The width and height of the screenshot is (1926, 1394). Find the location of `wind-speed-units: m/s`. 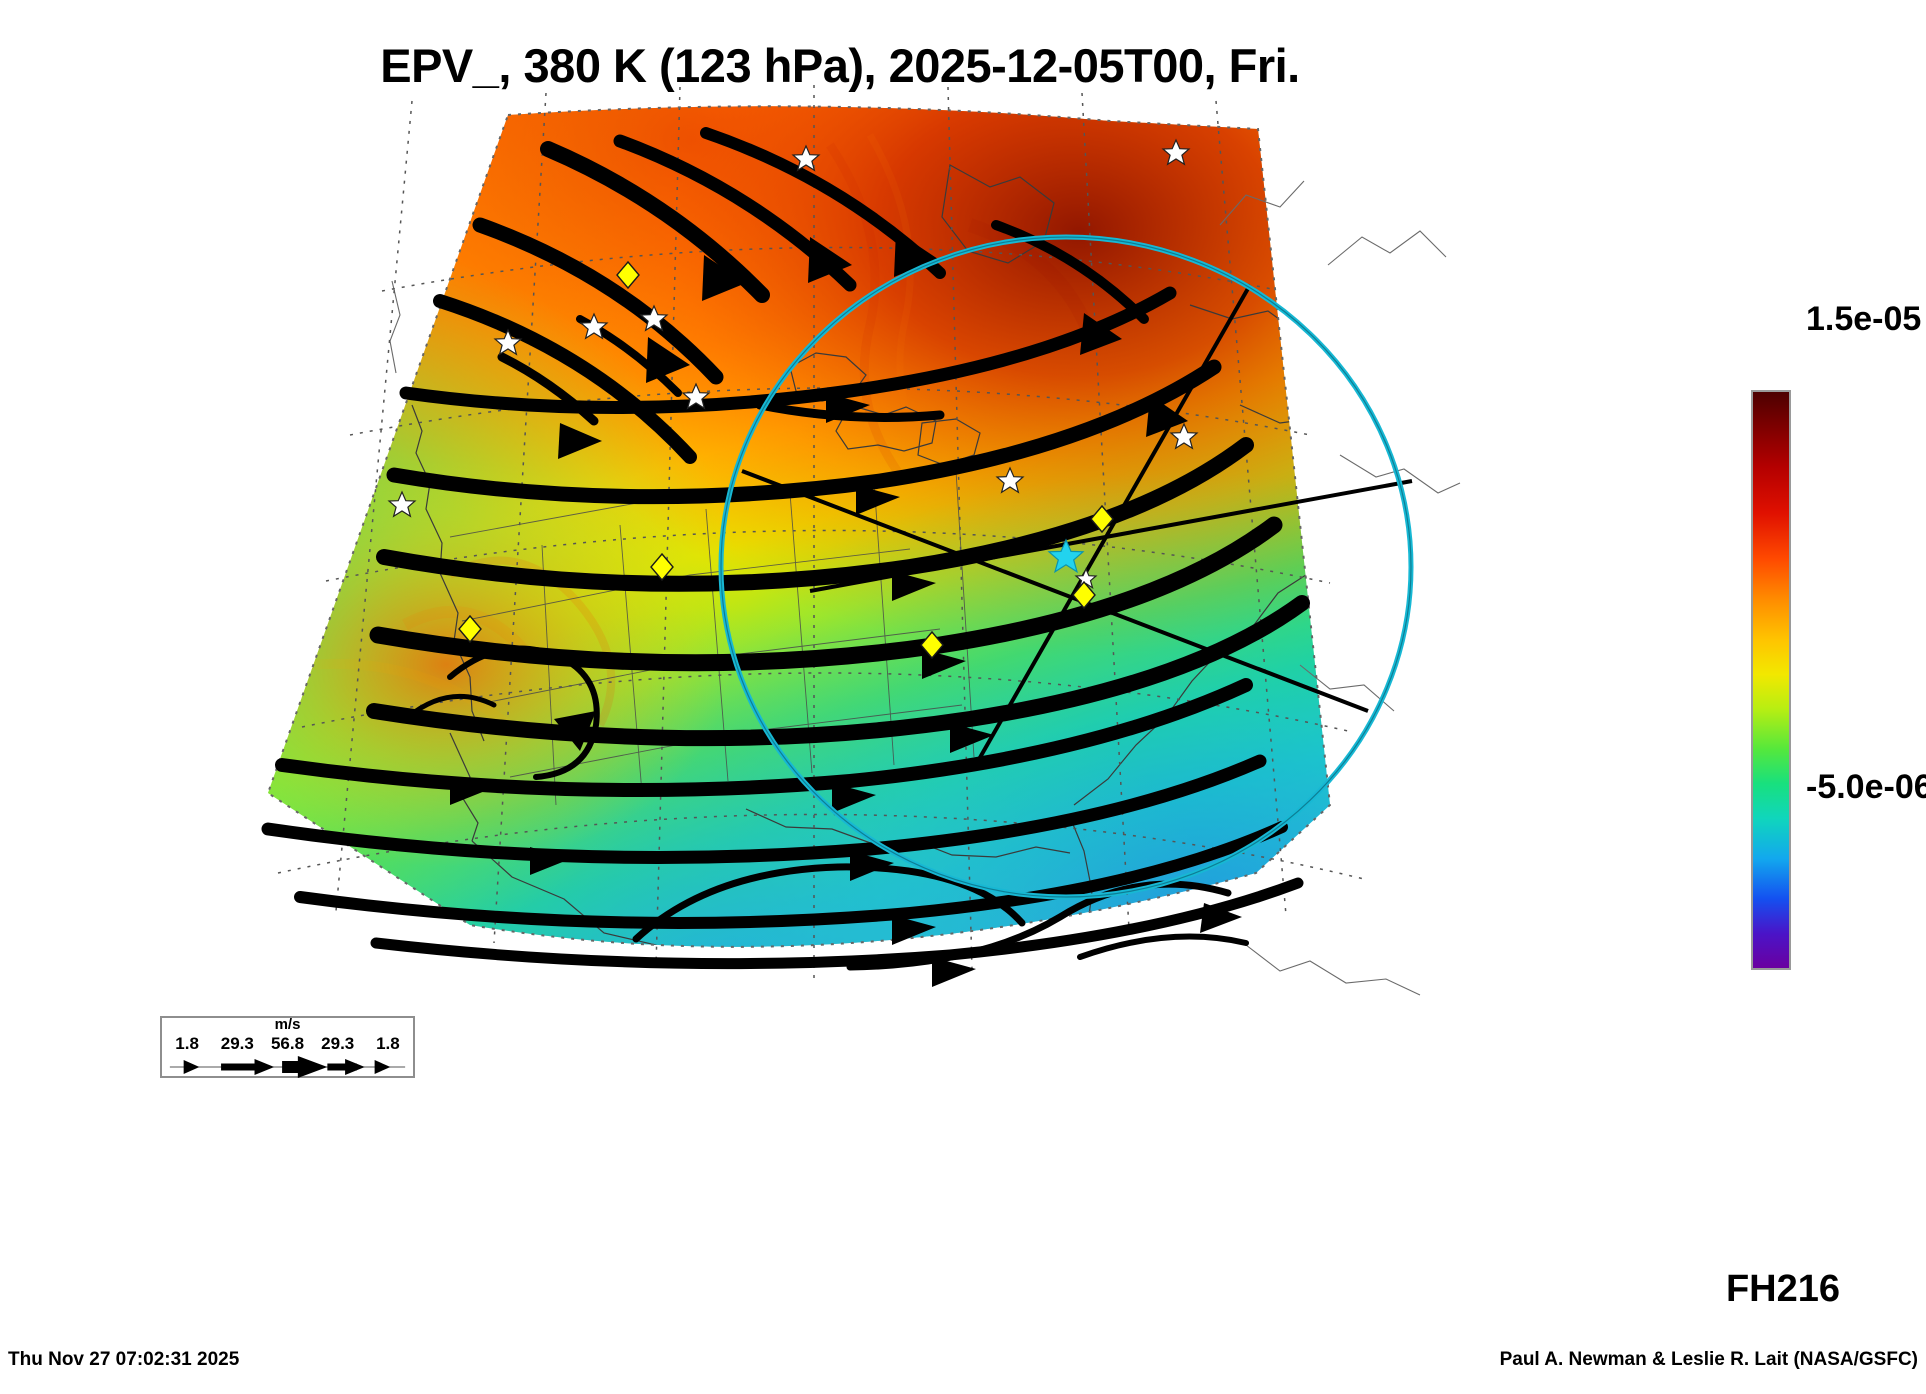

wind-speed-units: m/s is located at coordinates (287, 1024).